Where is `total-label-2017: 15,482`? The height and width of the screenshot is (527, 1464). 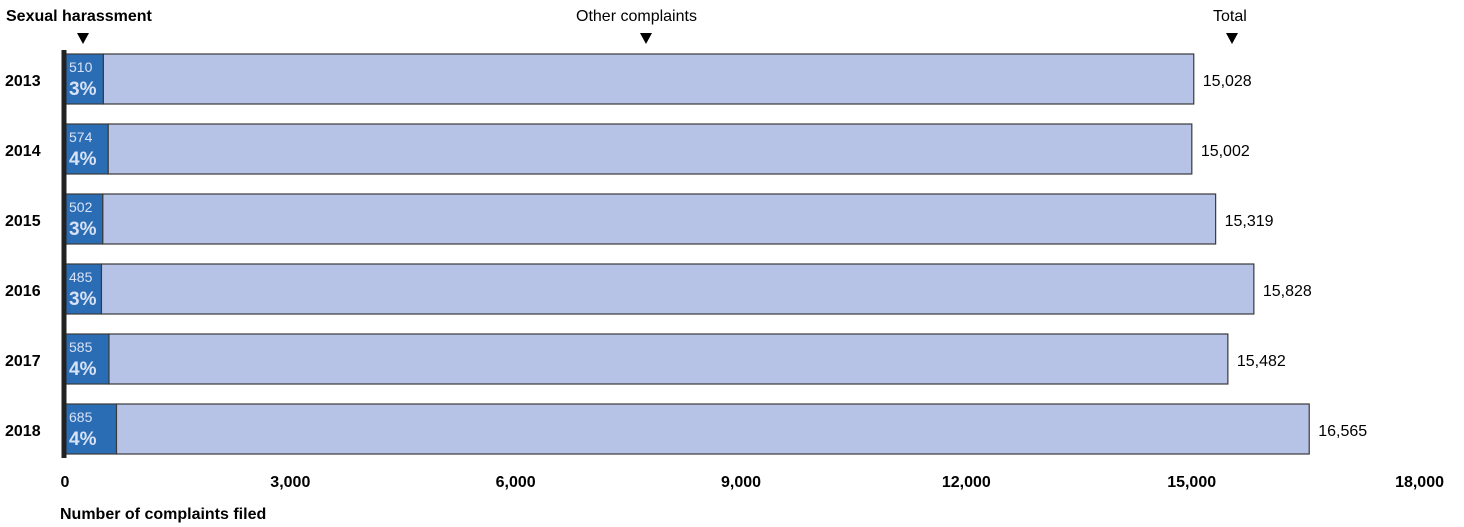 total-label-2017: 15,482 is located at coordinates (1261, 361).